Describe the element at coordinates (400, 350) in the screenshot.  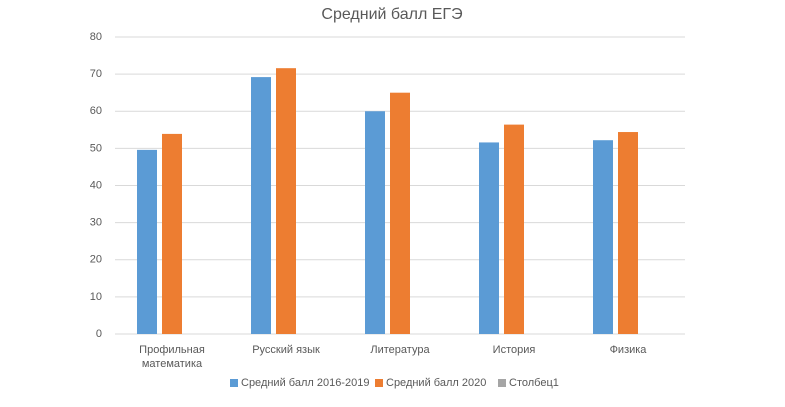
I see `x-tick-label: Литература` at that location.